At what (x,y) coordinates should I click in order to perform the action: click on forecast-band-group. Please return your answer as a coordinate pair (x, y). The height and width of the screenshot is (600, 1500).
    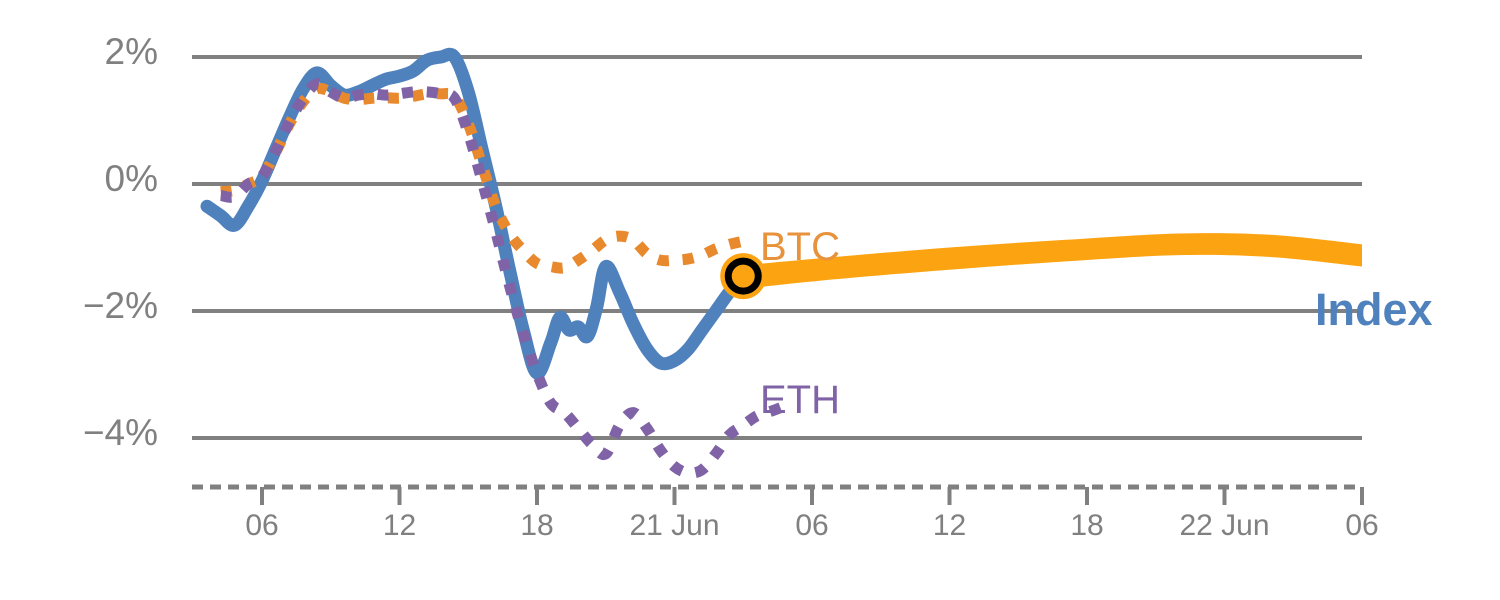
    Looking at the image, I should click on (1052, 261).